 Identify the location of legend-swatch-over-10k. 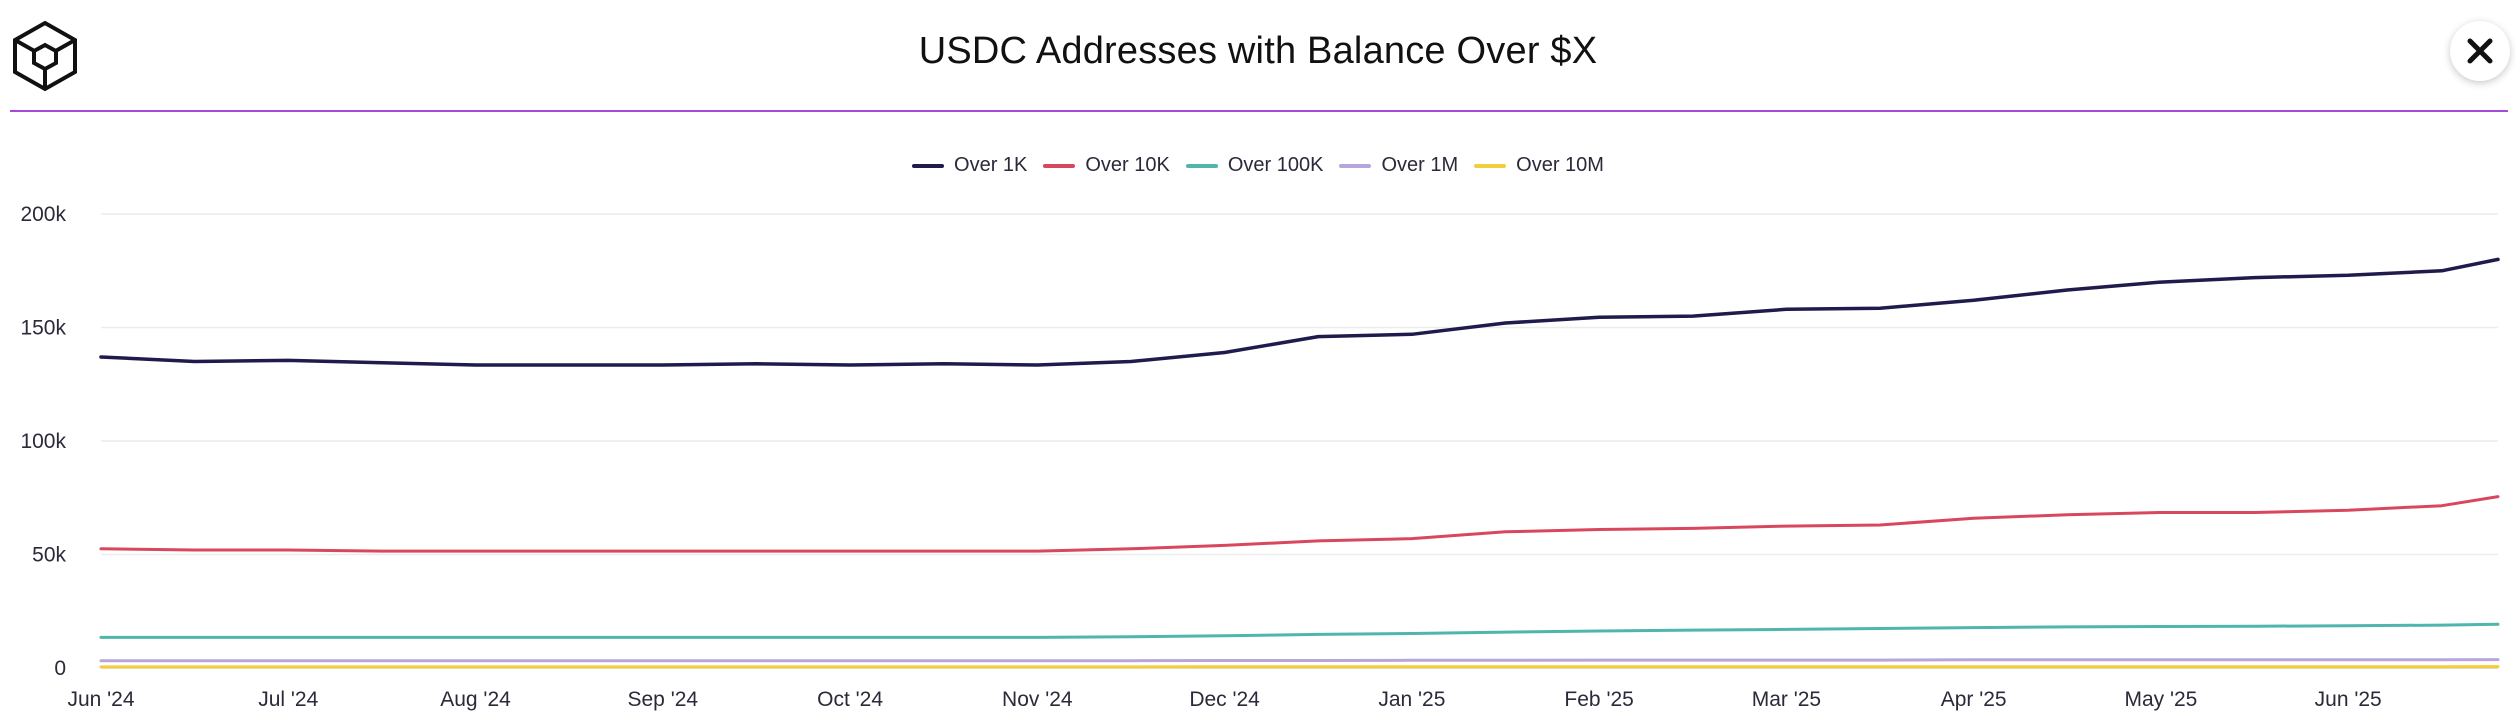
(1059, 165).